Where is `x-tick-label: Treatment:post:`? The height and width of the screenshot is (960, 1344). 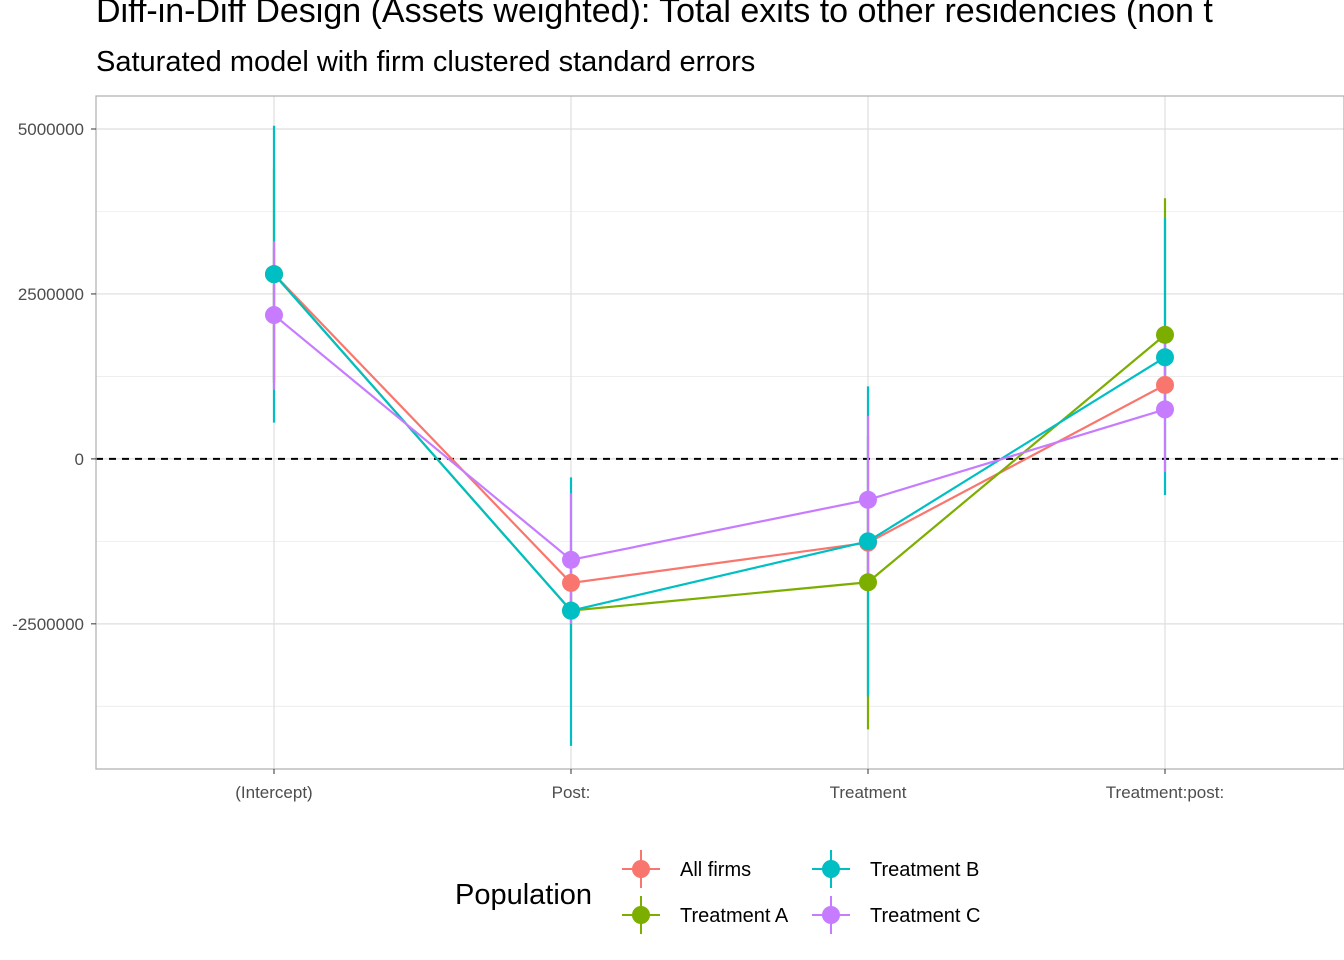 x-tick-label: Treatment:post: is located at coordinates (1165, 792).